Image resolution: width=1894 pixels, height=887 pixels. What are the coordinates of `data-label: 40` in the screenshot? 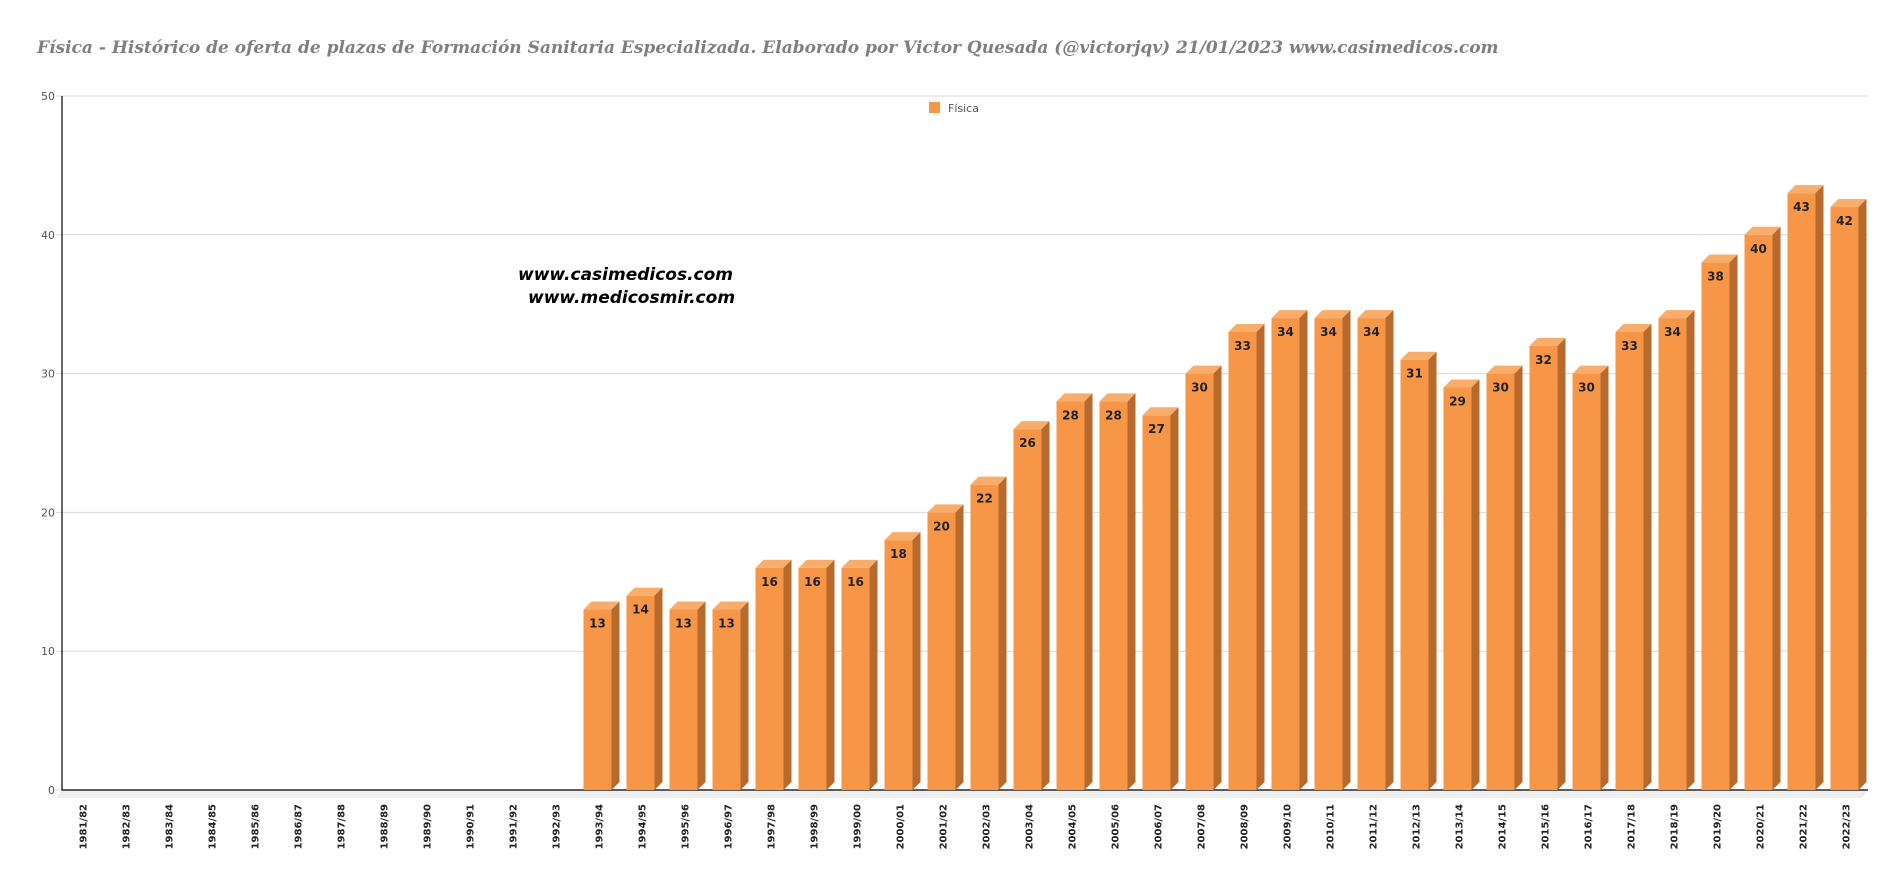 It's located at (1758, 249).